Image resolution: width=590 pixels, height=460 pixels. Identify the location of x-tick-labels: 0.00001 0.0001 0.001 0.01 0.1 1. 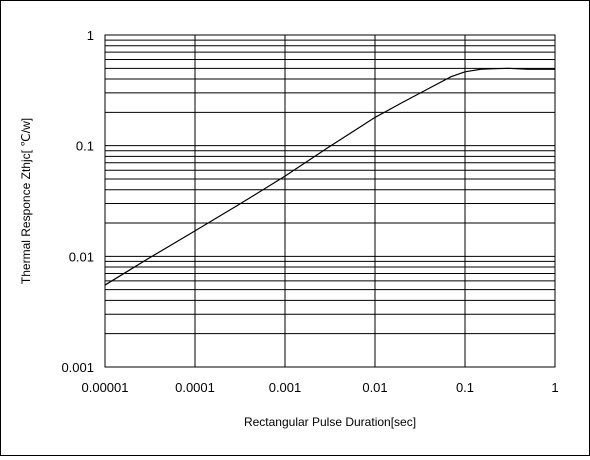
(320, 387).